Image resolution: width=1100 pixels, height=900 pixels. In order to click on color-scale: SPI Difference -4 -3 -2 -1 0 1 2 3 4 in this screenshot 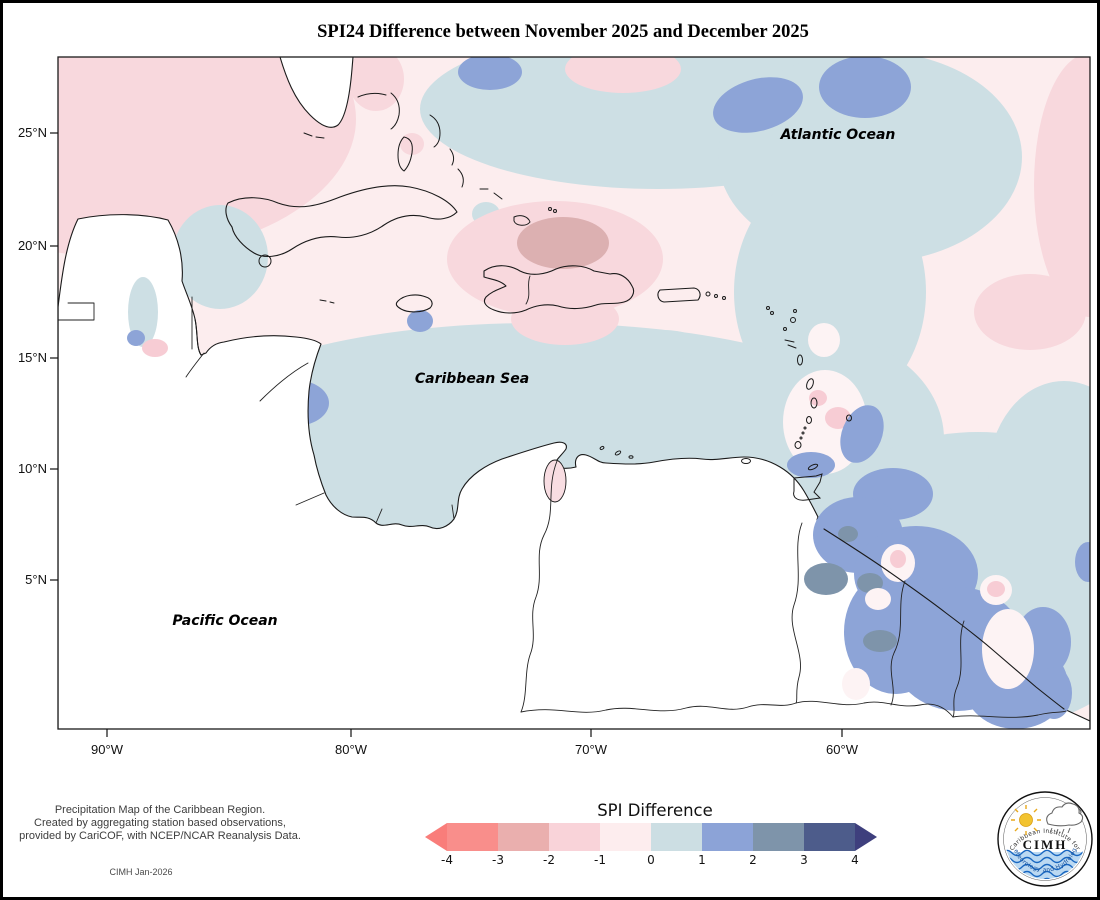, I will do `click(651, 834)`.